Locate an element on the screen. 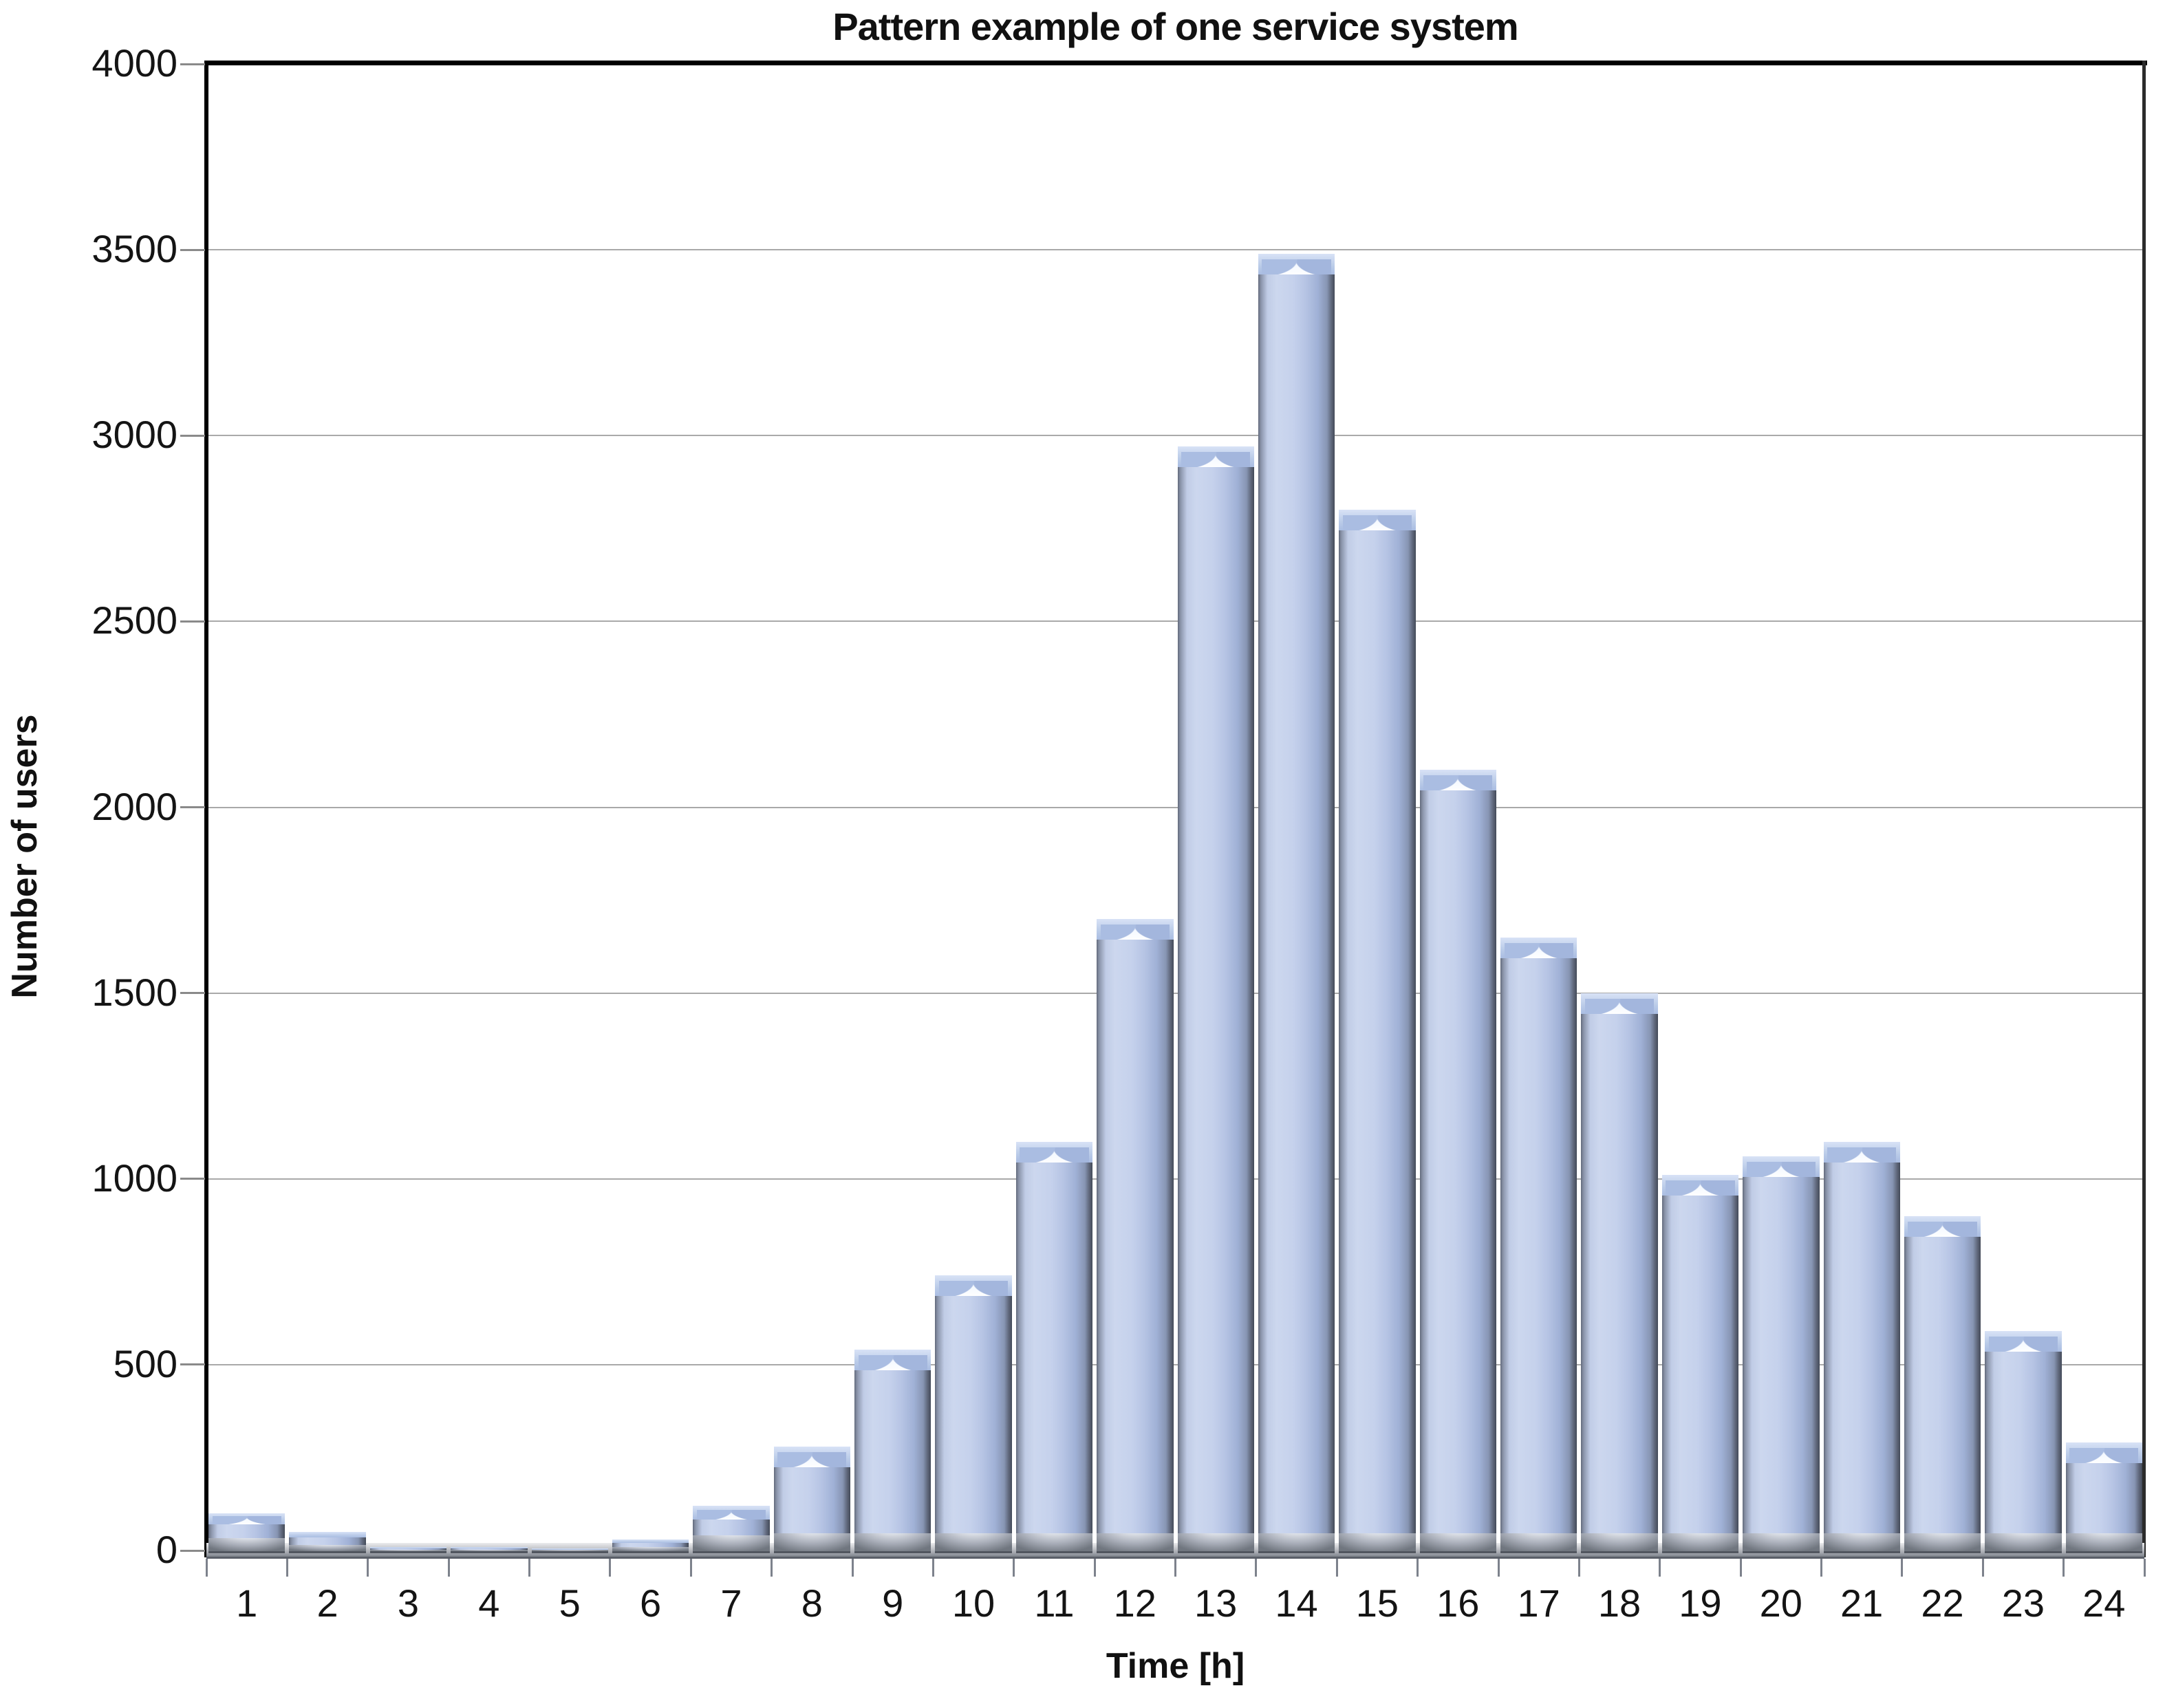 The height and width of the screenshot is (1708, 2165). x-tick-label: 13 is located at coordinates (1216, 1603).